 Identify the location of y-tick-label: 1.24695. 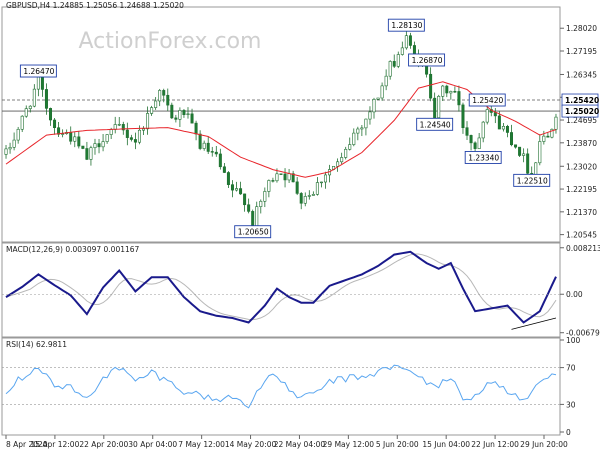
(581, 120).